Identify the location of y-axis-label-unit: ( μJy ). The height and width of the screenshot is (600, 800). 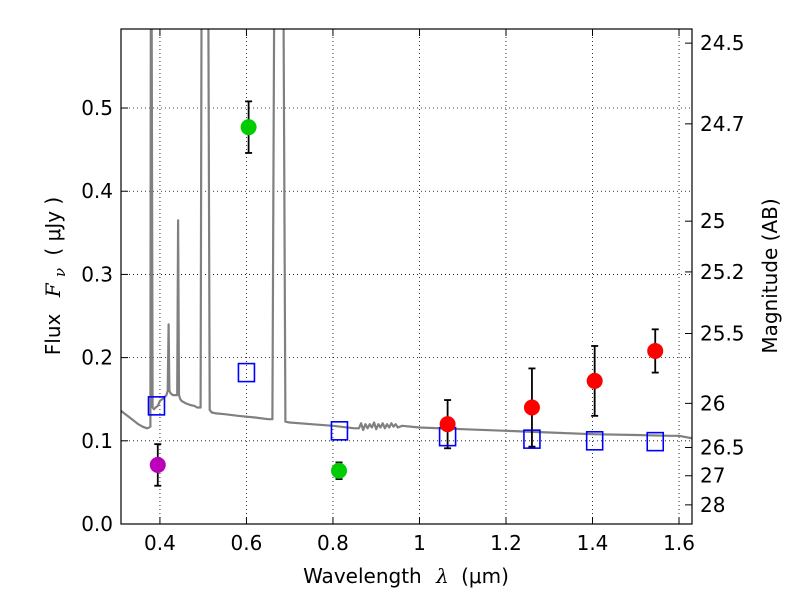
(53, 226).